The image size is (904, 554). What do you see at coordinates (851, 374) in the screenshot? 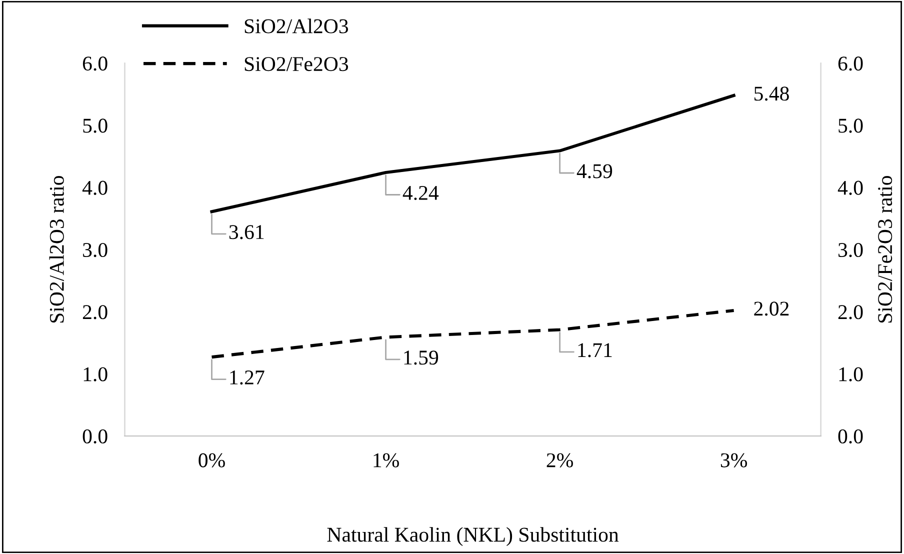
I see `y2-tick-label: 1.0` at bounding box center [851, 374].